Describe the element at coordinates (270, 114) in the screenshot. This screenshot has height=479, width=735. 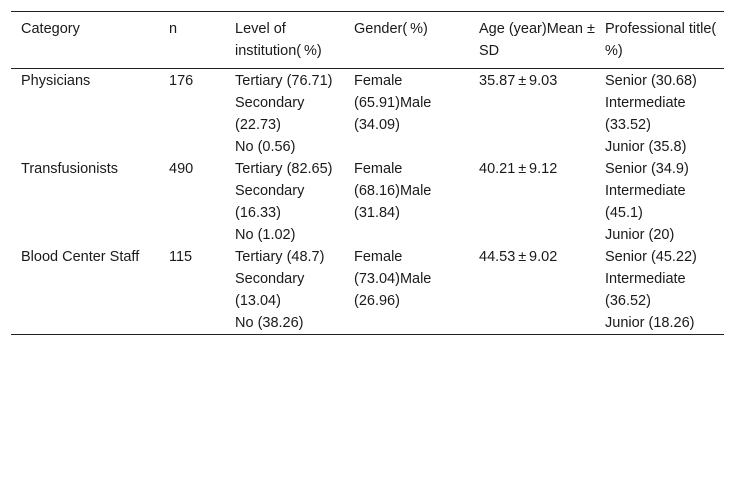
I see `level-secondary: Secondary (22.73)` at that location.